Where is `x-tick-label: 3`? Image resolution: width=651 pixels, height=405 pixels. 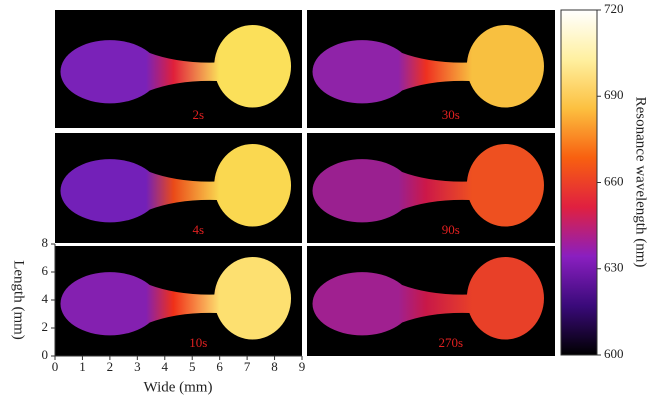
x-tick-label: 3 is located at coordinates (137, 366).